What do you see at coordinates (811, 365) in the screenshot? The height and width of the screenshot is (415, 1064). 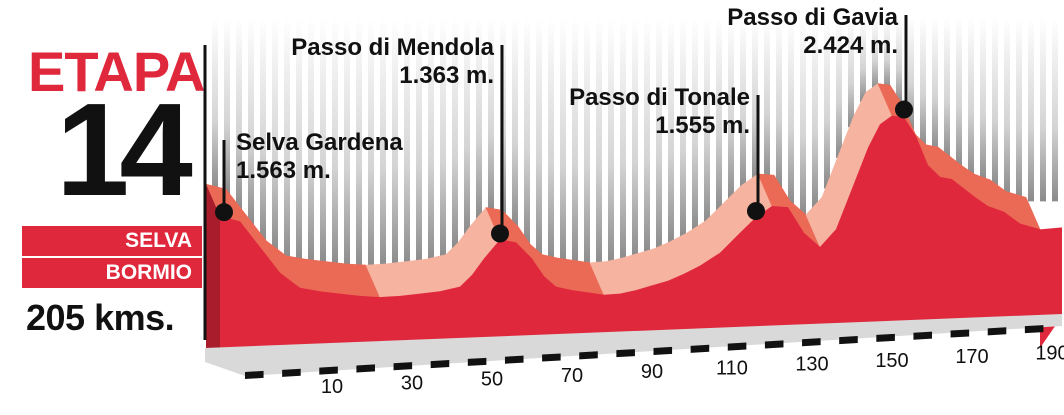 I see `distance-tick-label: 130` at bounding box center [811, 365].